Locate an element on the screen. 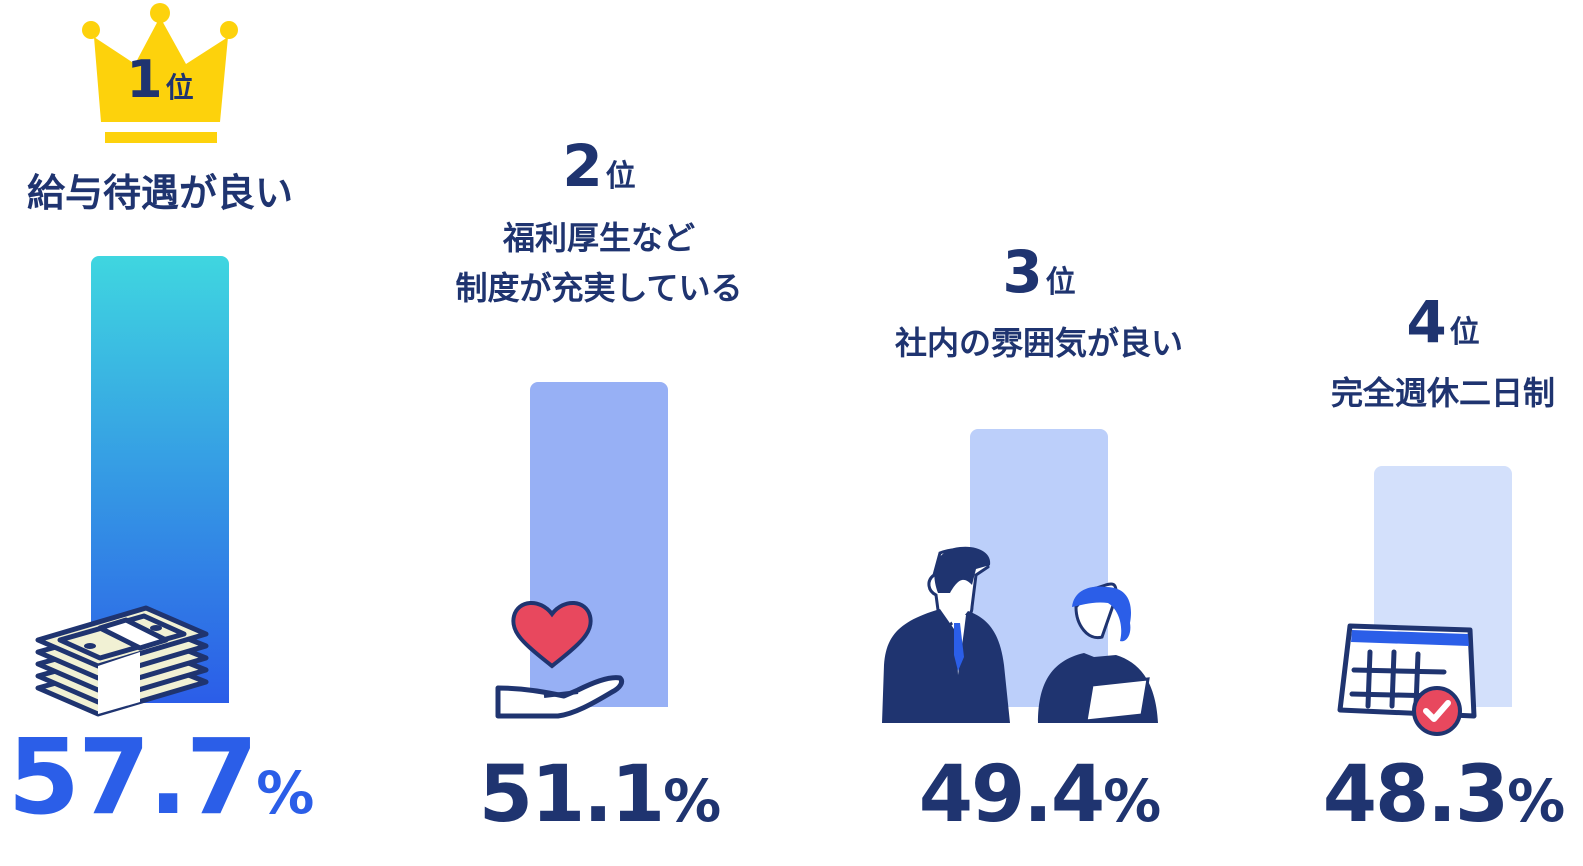  category-label: 完全週休二日制 is located at coordinates (1423, 393).